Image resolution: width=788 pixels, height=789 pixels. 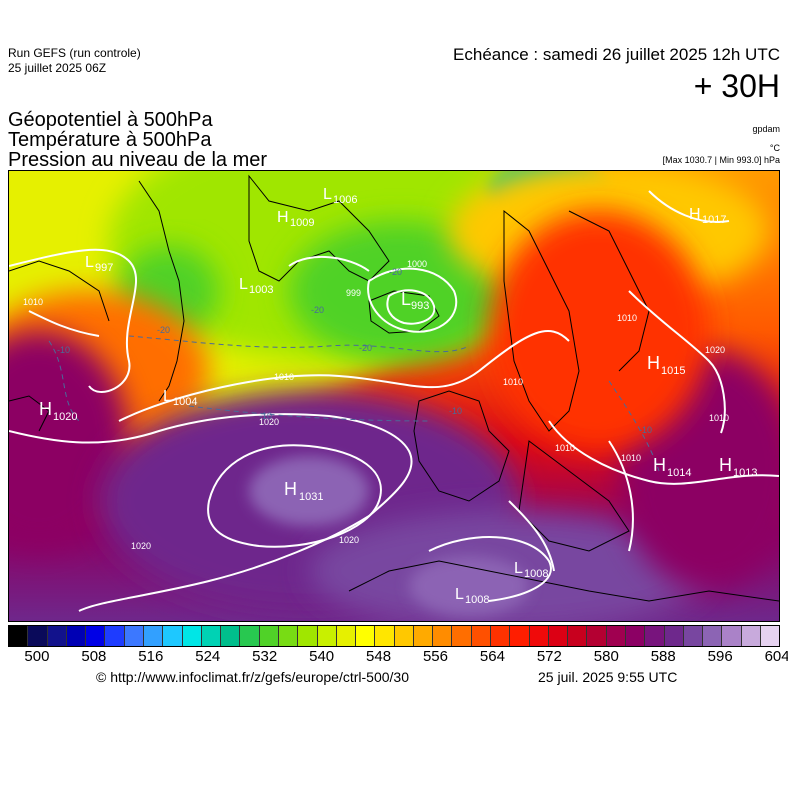 I want to click on color-scale-bar, so click(x=394, y=636).